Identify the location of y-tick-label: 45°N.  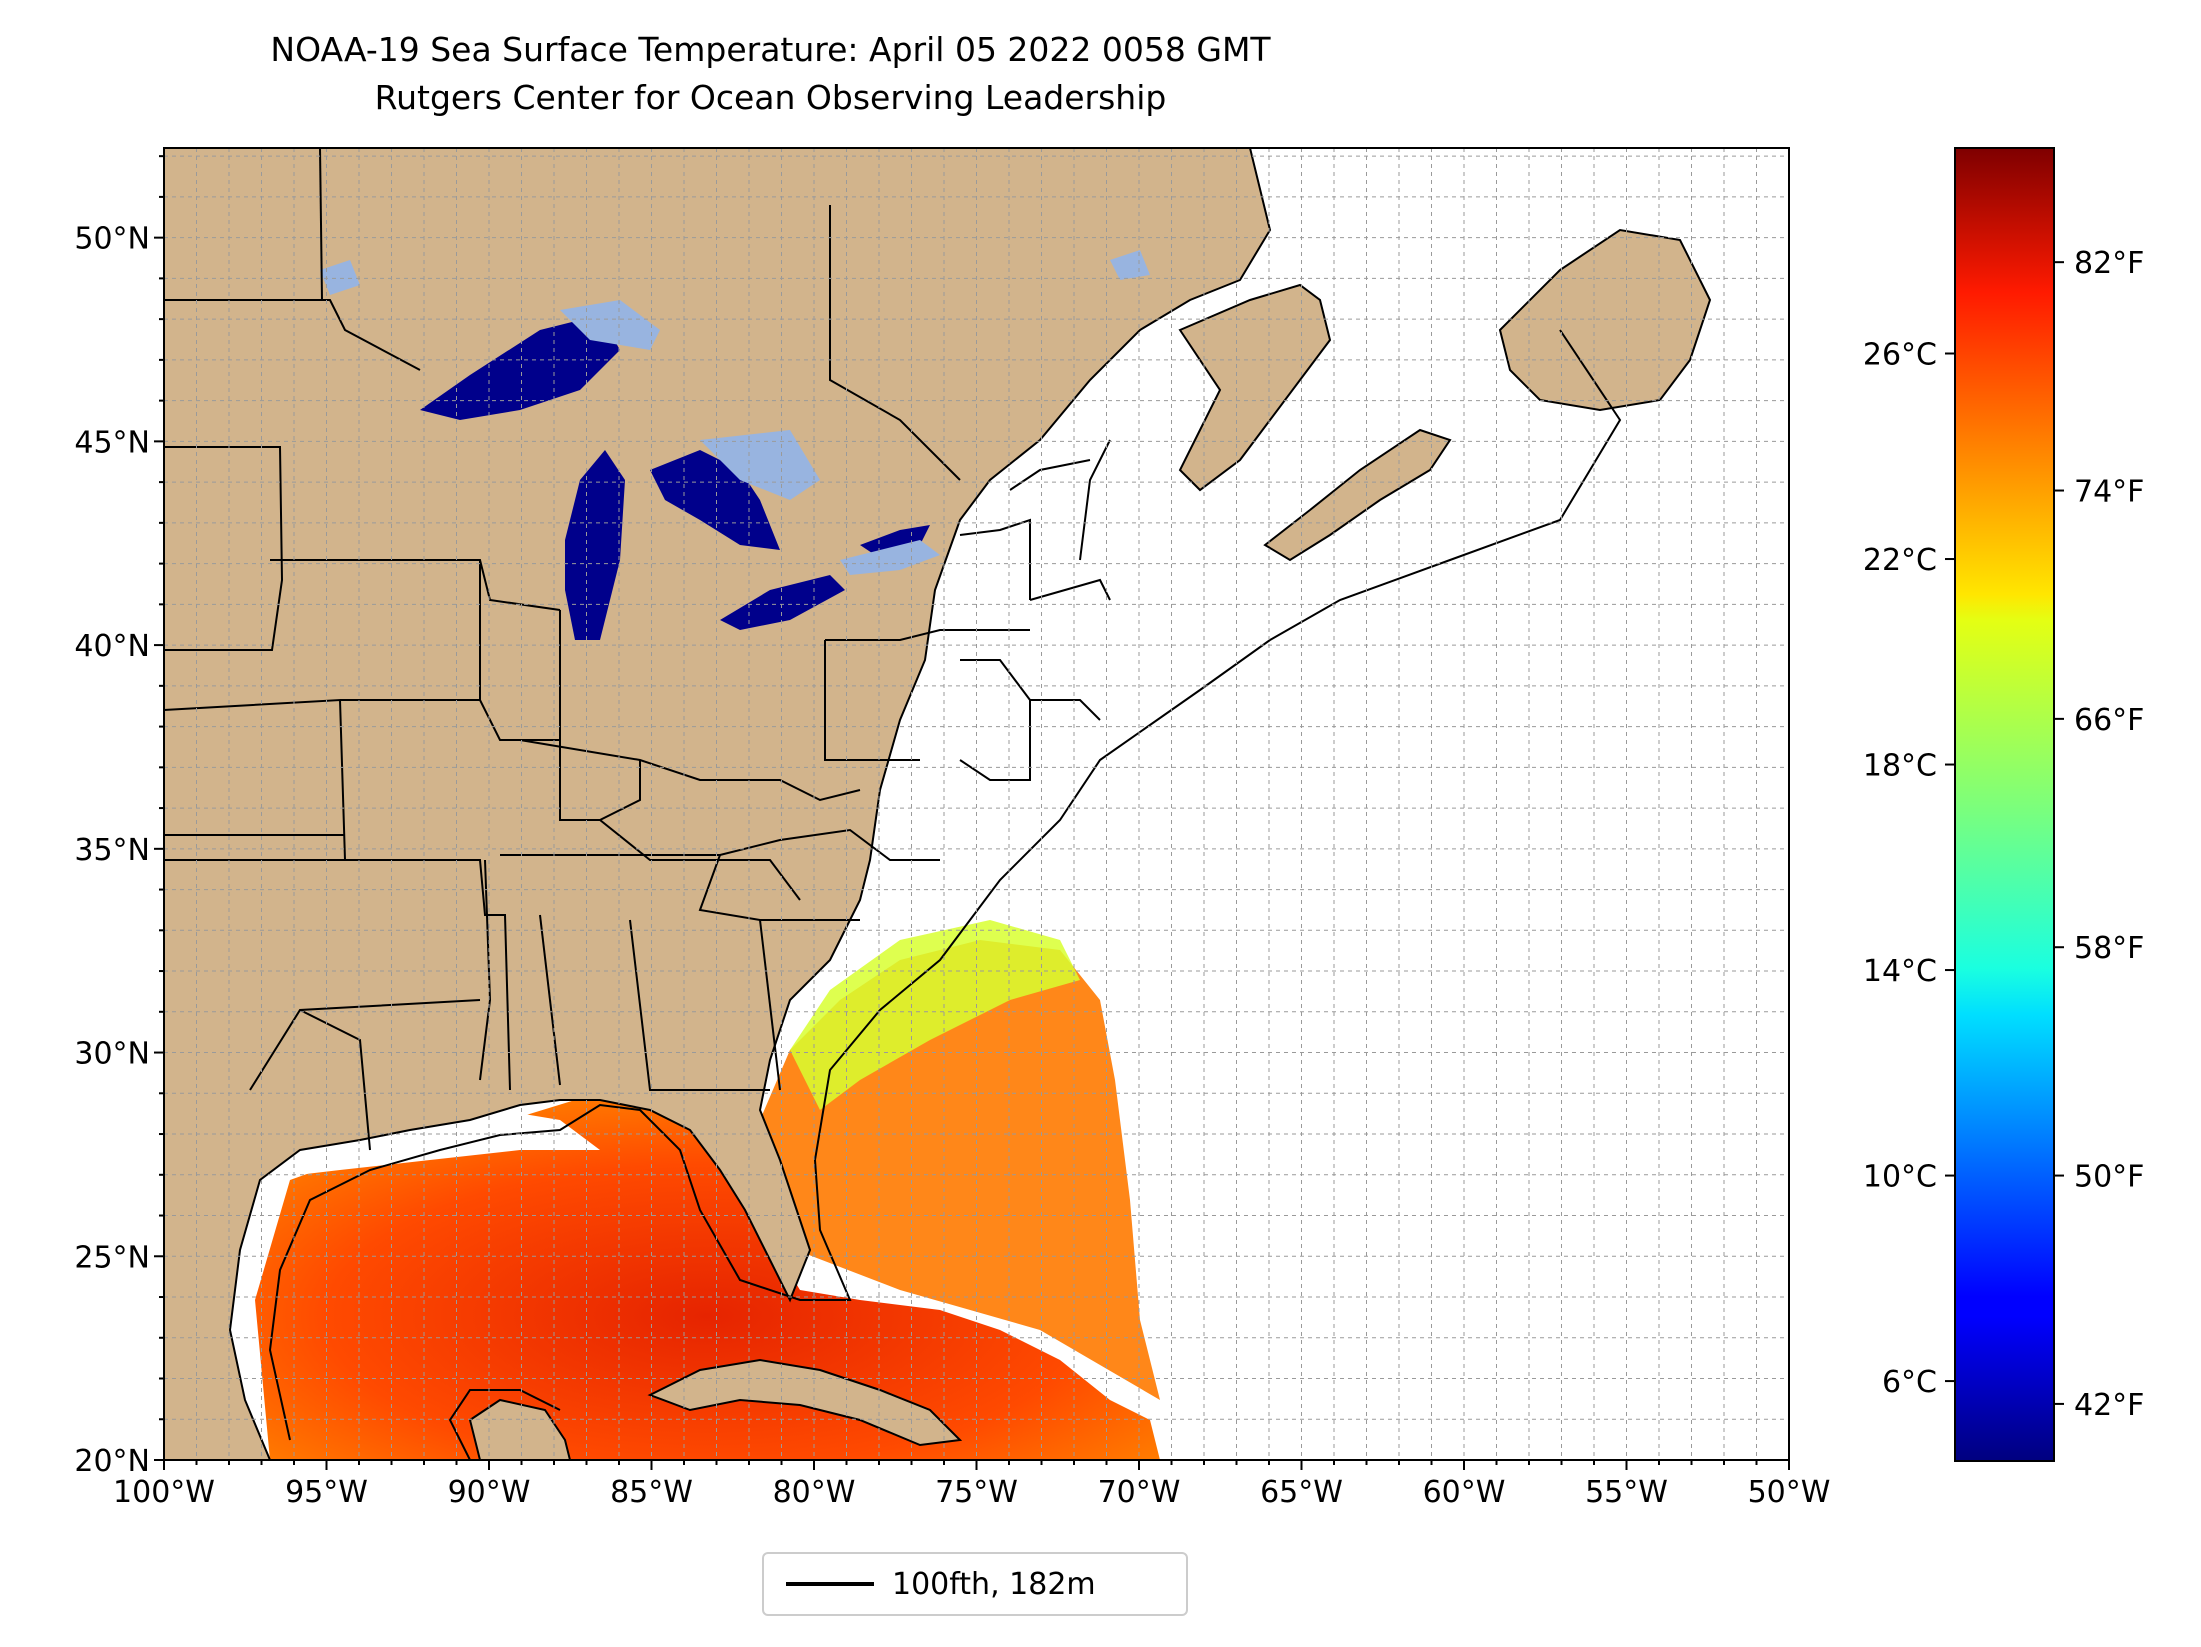
(112, 442).